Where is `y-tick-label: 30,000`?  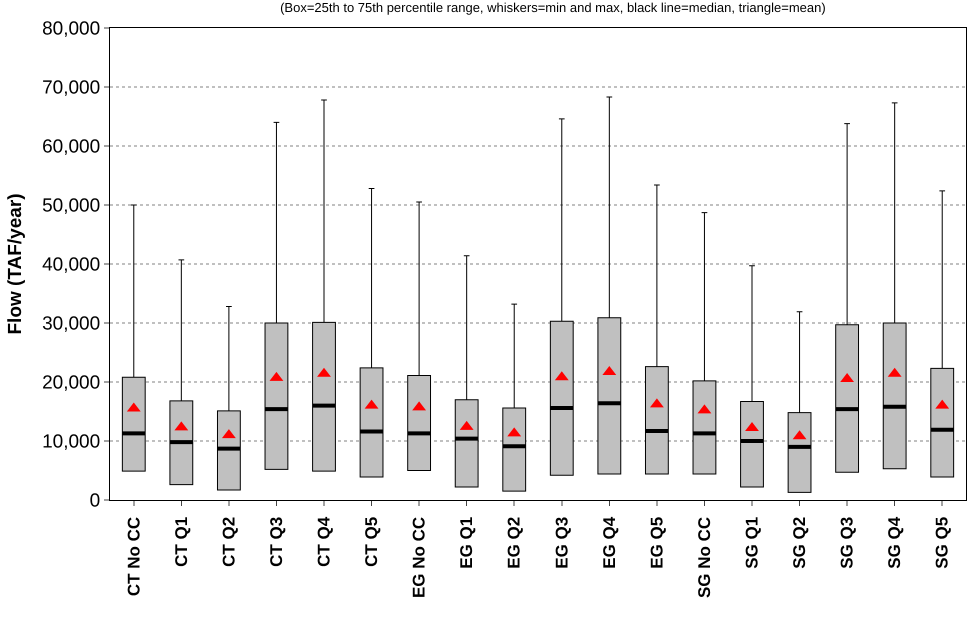 y-tick-label: 30,000 is located at coordinates (71, 324).